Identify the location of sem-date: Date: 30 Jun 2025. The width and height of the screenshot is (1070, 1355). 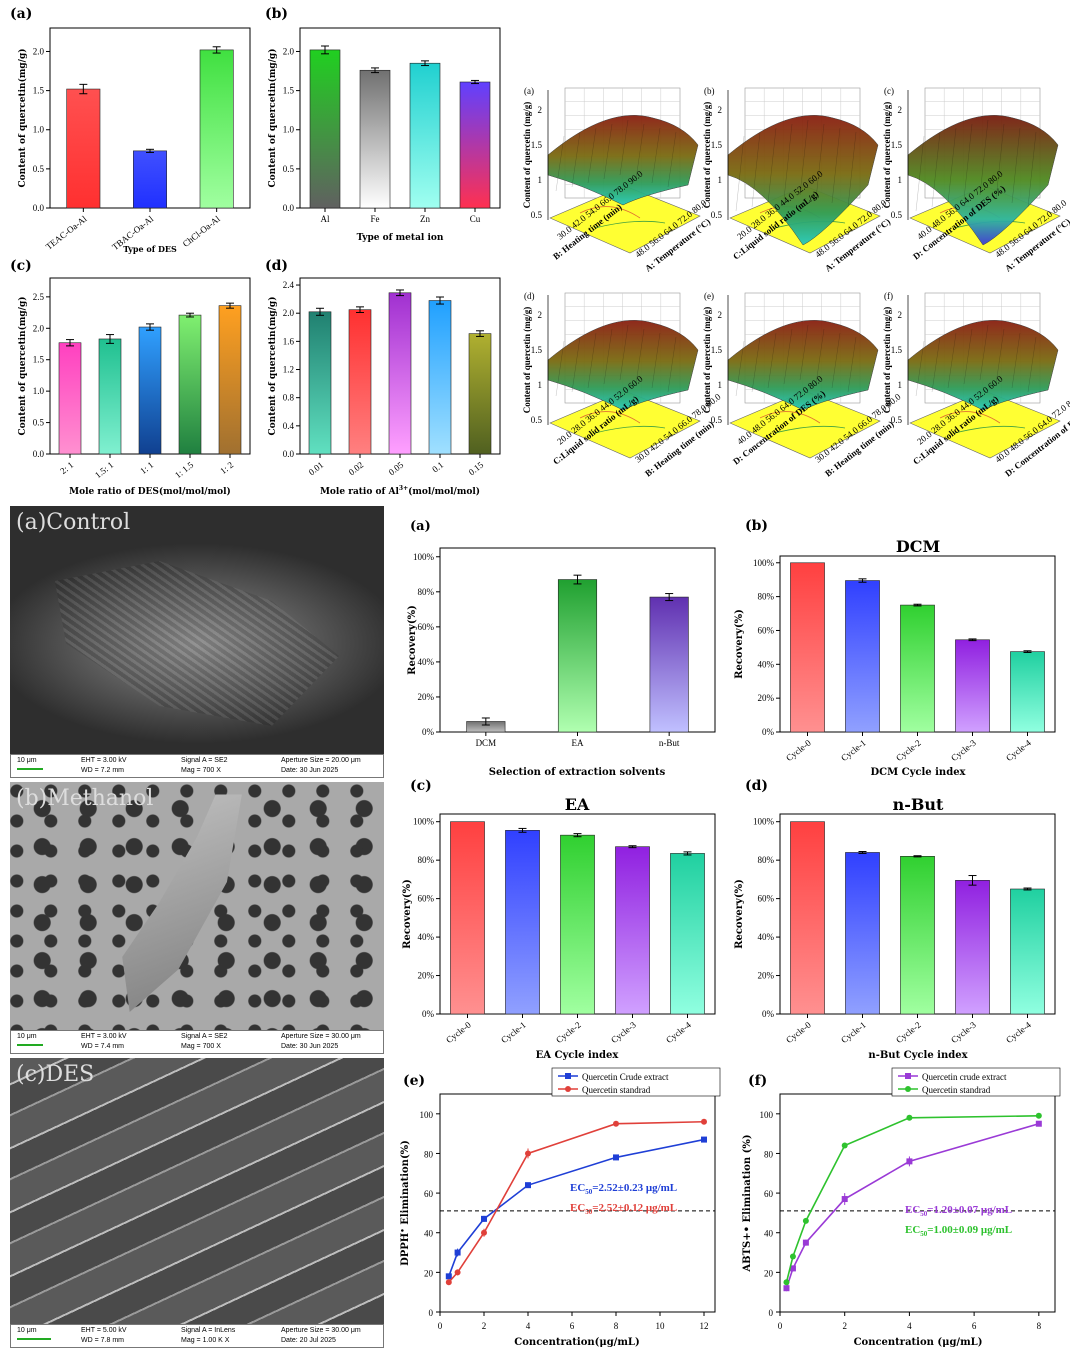
(310, 1046).